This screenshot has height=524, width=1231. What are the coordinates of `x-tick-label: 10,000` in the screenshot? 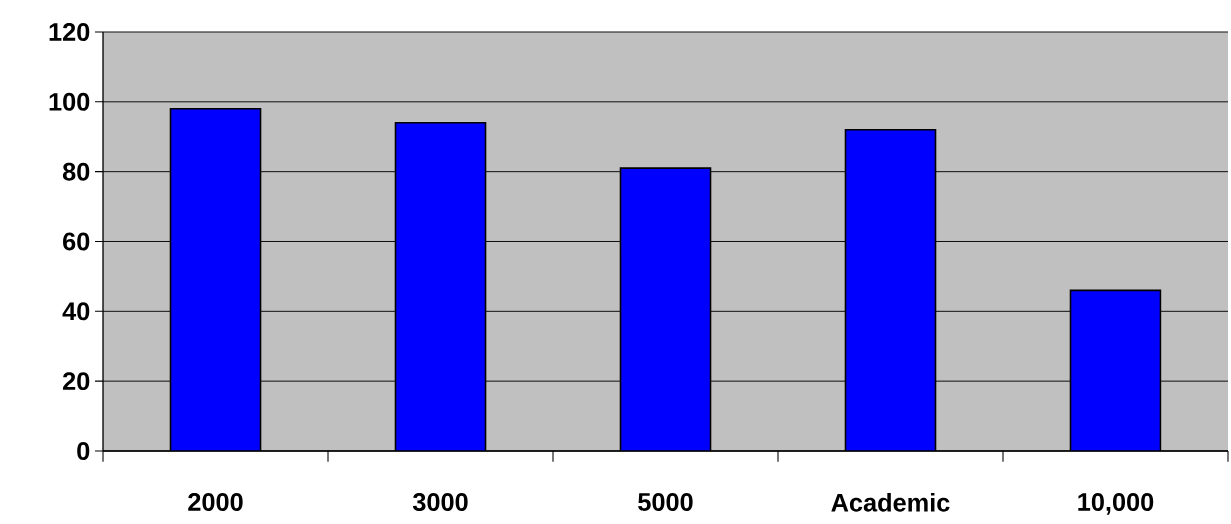 It's located at (1116, 504).